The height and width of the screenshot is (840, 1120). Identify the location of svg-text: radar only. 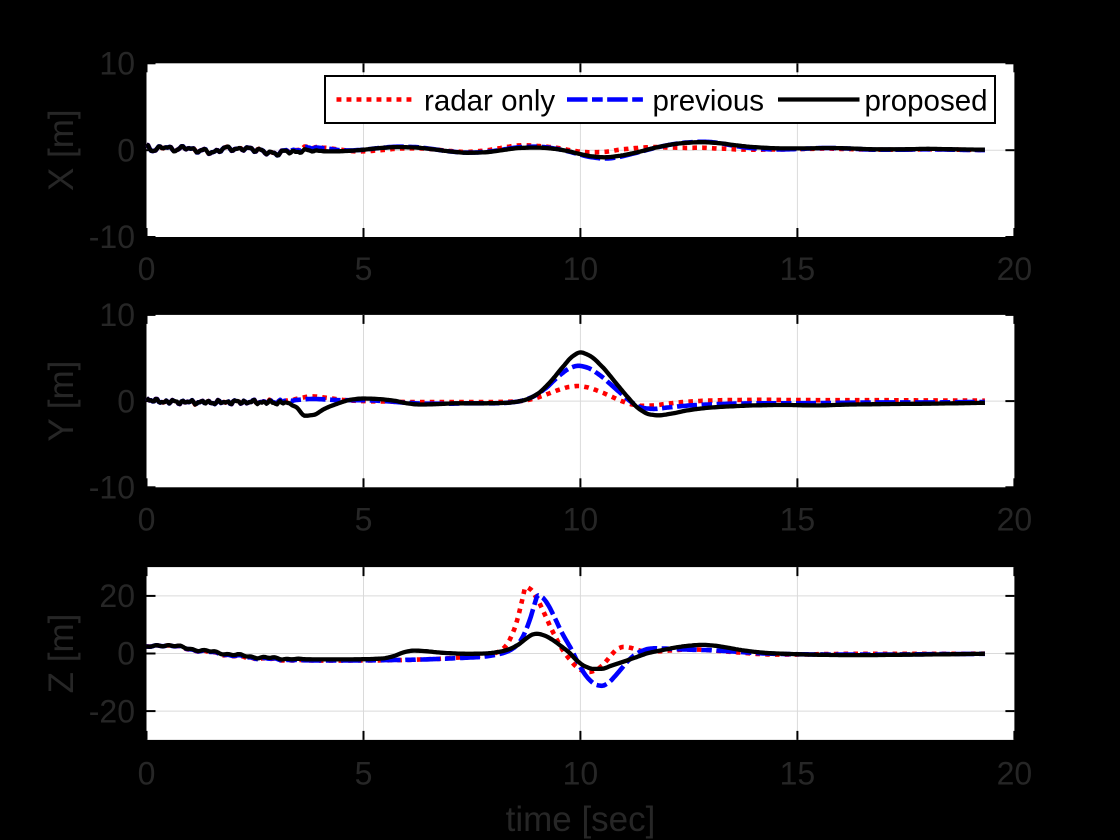
(489, 101).